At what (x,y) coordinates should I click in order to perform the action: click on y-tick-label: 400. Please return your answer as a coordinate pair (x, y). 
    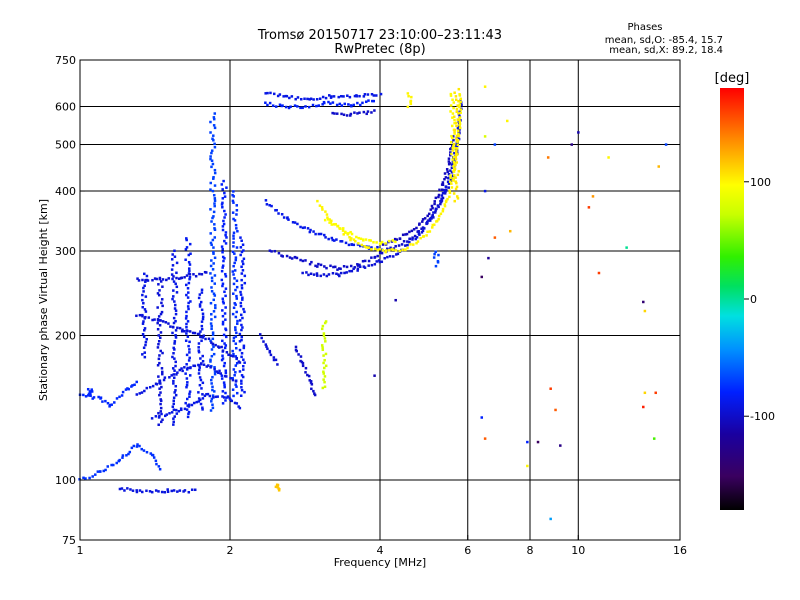
    Looking at the image, I should click on (65, 191).